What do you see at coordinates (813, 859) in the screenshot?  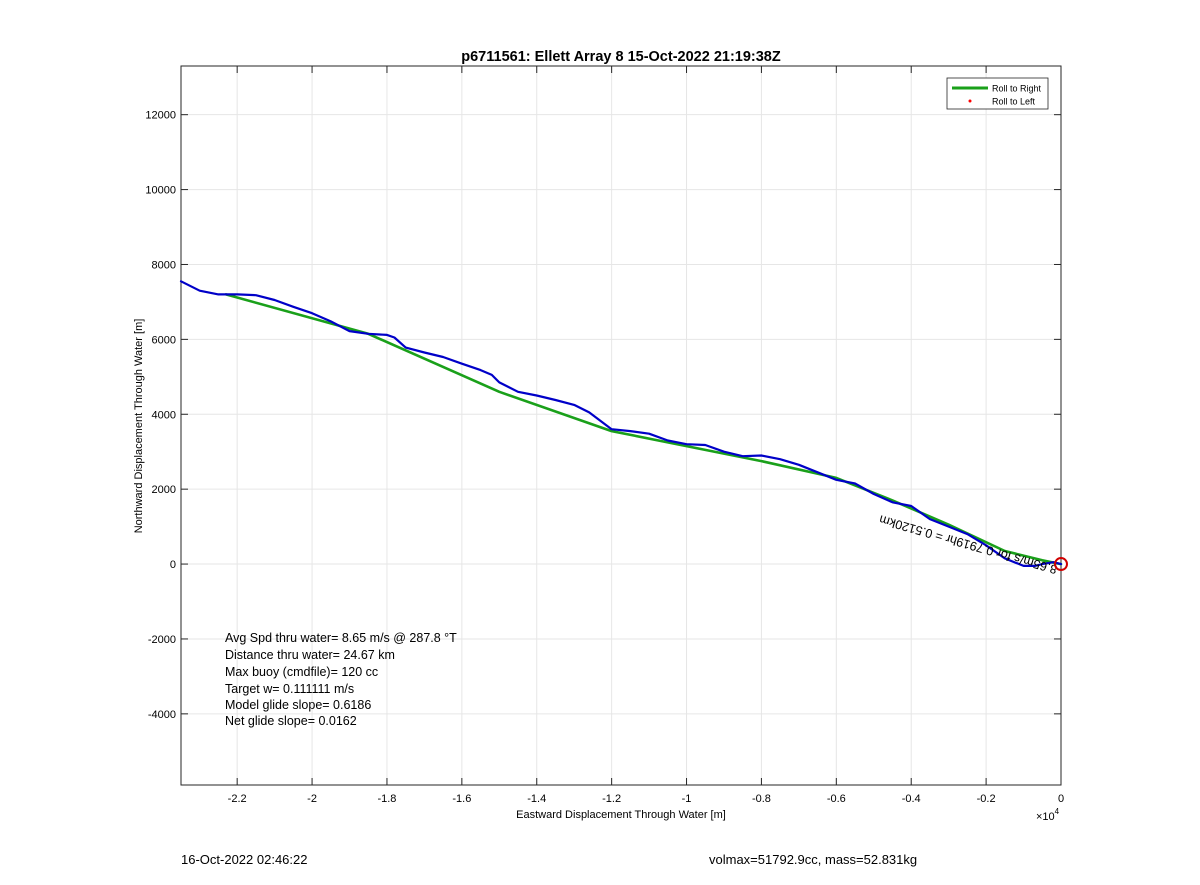 I see `footer-info: volmax=51792.9cc, mass=52.831kg` at bounding box center [813, 859].